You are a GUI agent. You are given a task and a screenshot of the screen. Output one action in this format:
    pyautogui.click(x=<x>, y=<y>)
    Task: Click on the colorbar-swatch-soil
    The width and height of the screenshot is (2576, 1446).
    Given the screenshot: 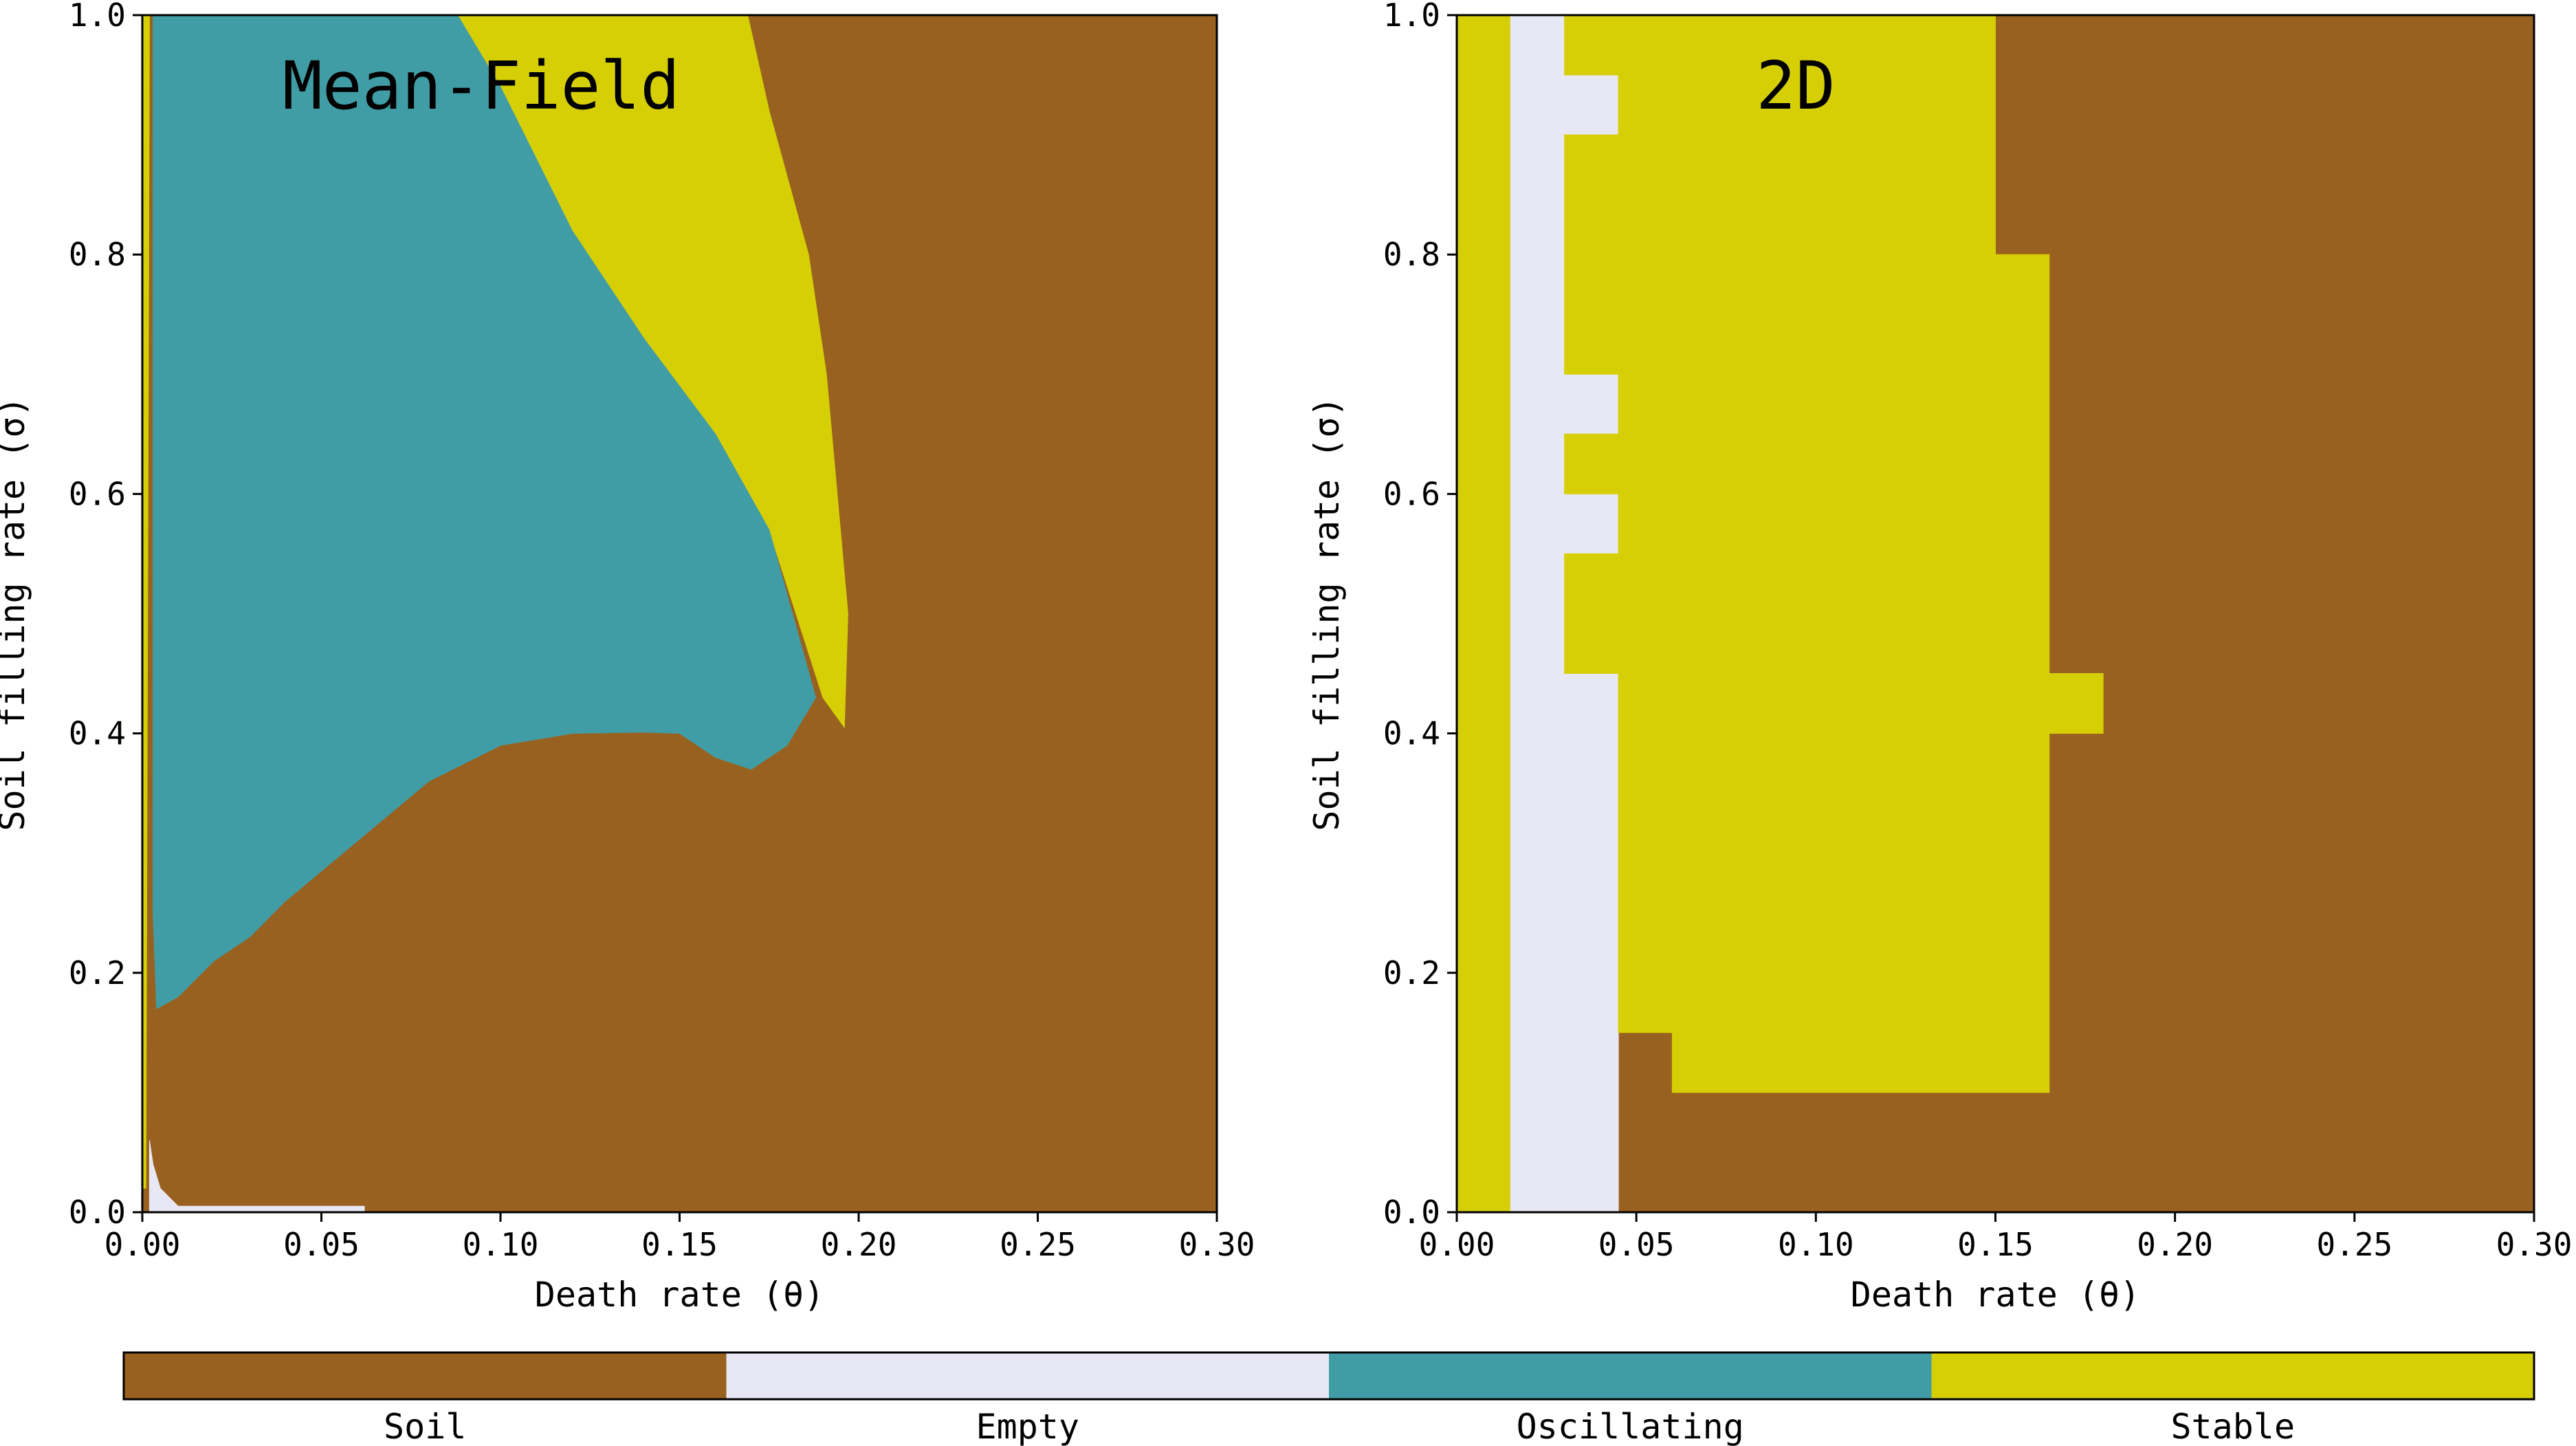 What is the action you would take?
    pyautogui.click(x=425, y=1375)
    